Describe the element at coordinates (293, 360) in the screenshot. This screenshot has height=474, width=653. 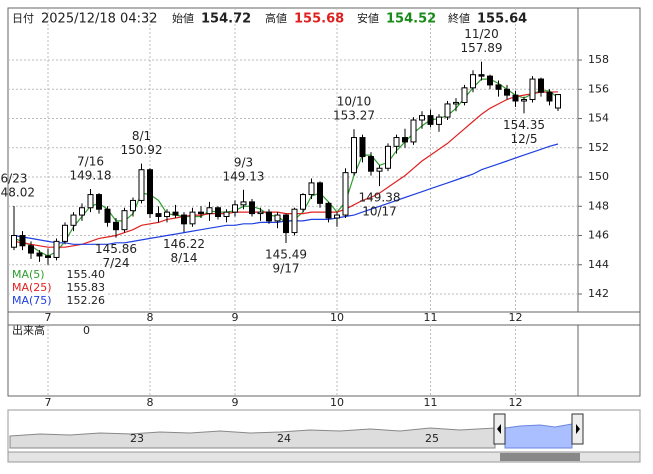
I see `volume-panel` at that location.